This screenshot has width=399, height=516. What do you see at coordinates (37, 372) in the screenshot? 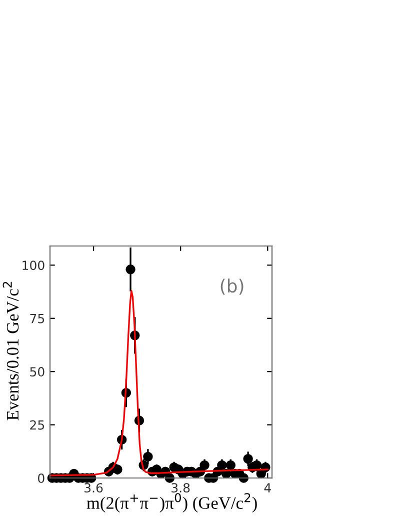
I see `y-tick-label: 50` at bounding box center [37, 372].